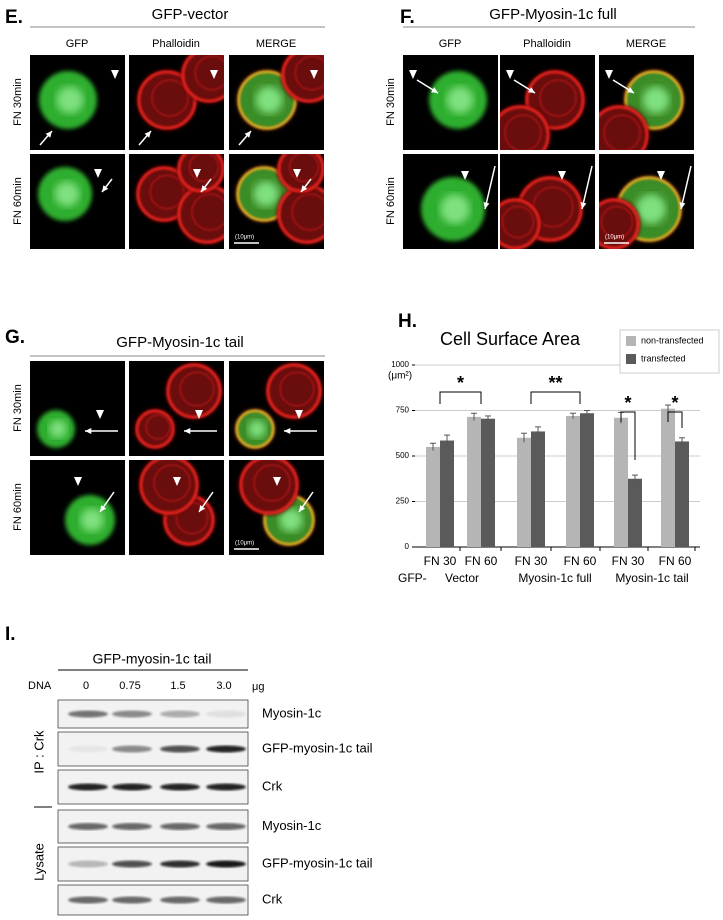 This screenshot has width=723, height=920. Describe the element at coordinates (651, 578) in the screenshot. I see `group-label: Myosin-1c tail` at that location.